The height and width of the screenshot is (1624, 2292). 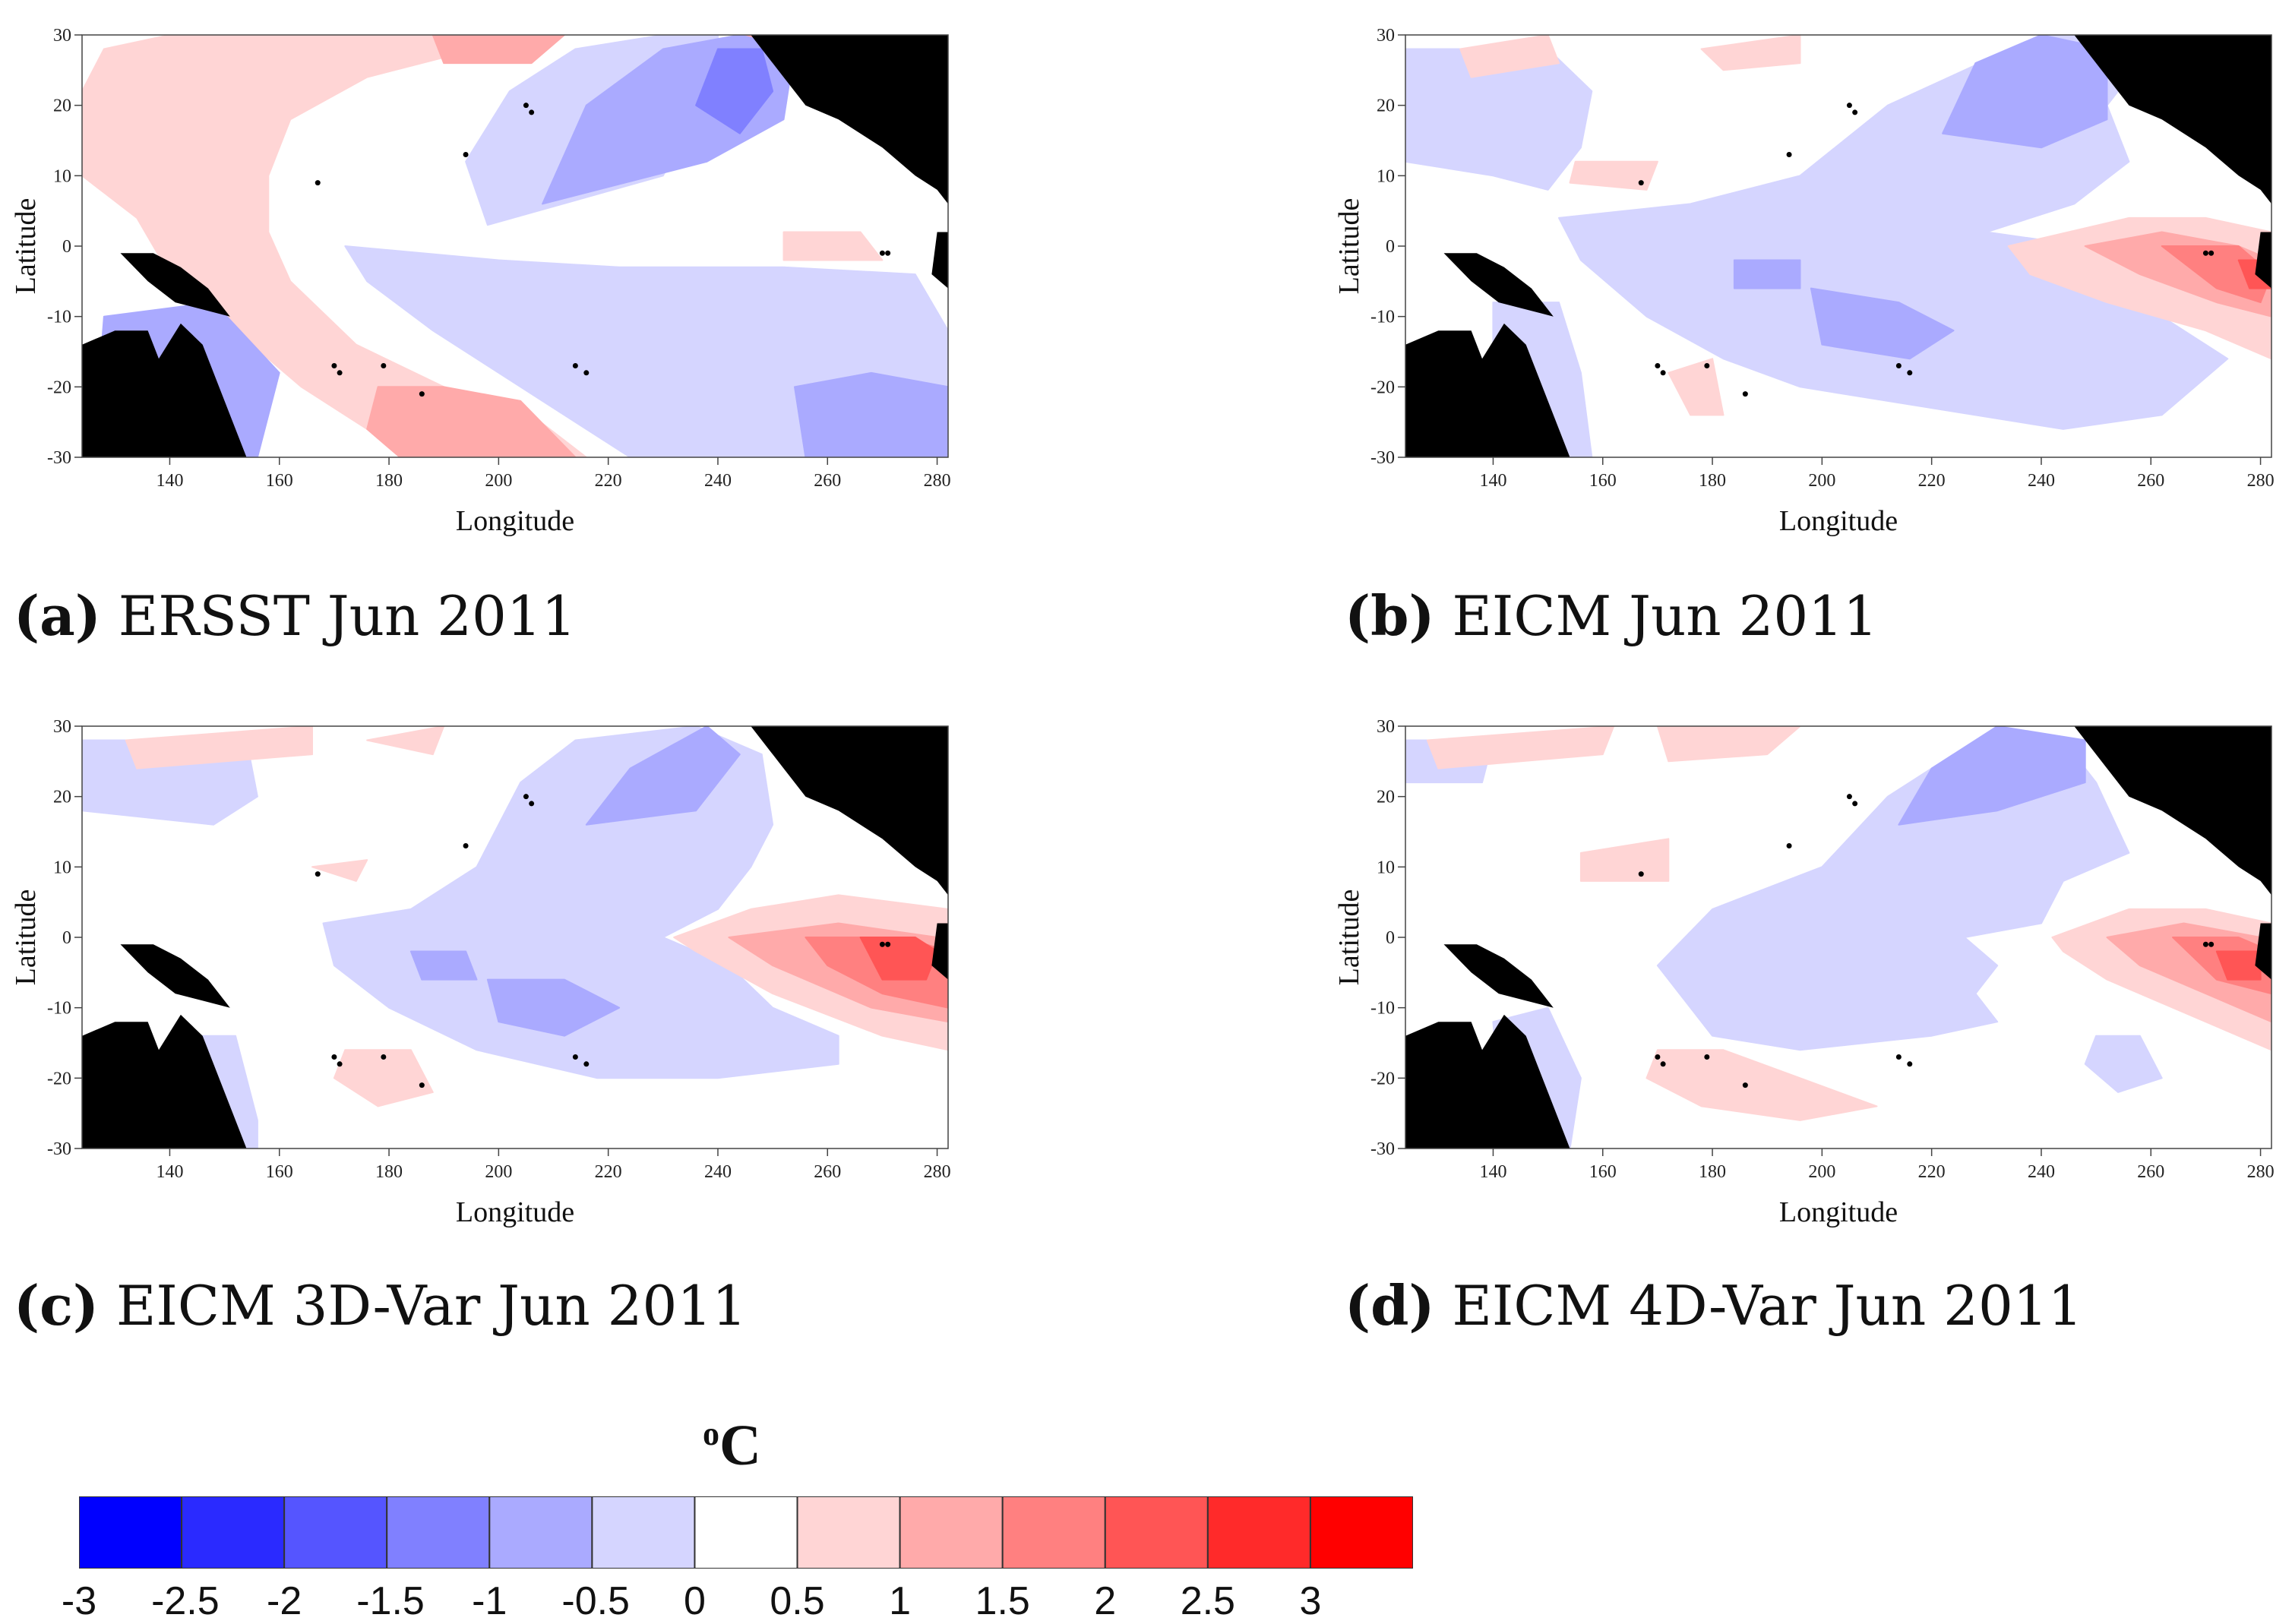 I want to click on anomaly-region-warm-nw-strip, so click(x=1510, y=57).